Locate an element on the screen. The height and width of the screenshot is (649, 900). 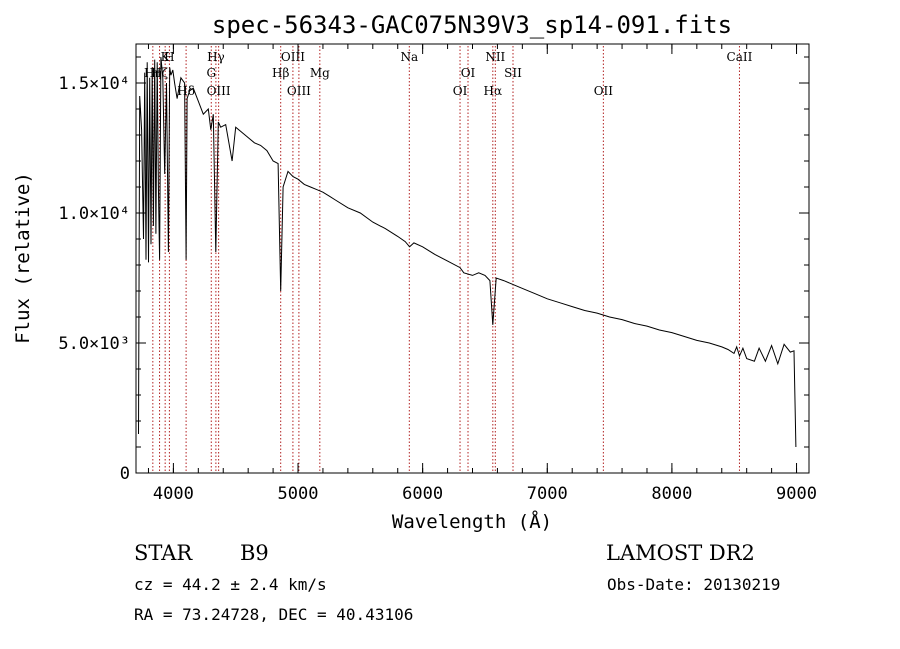
marker-label: SII is located at coordinates (513, 73).